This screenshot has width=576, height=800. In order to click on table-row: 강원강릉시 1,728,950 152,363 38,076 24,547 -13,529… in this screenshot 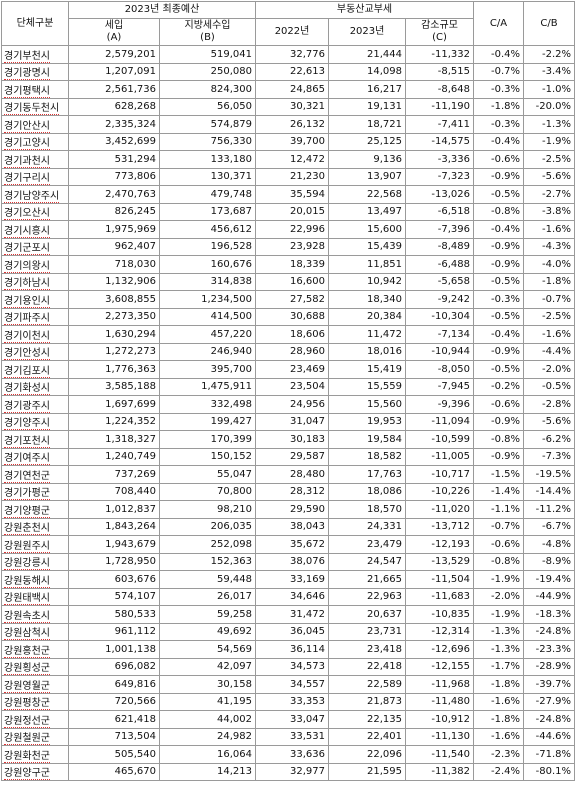, I will do `click(288, 561)`.